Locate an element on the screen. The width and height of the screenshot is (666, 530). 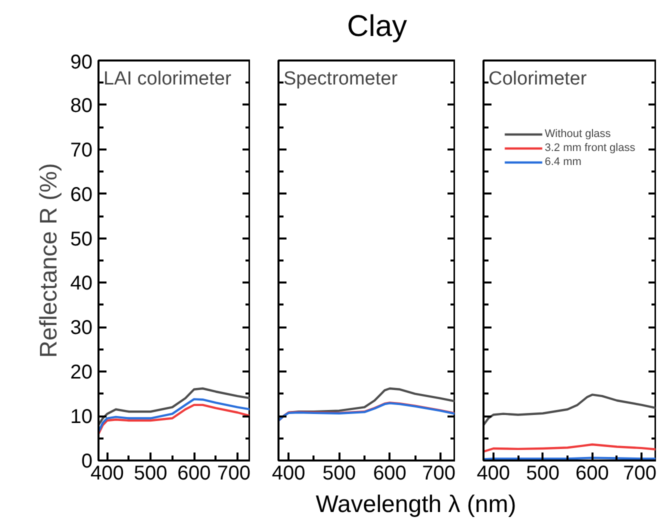
y-tick-label: 80 is located at coordinates (81, 105).